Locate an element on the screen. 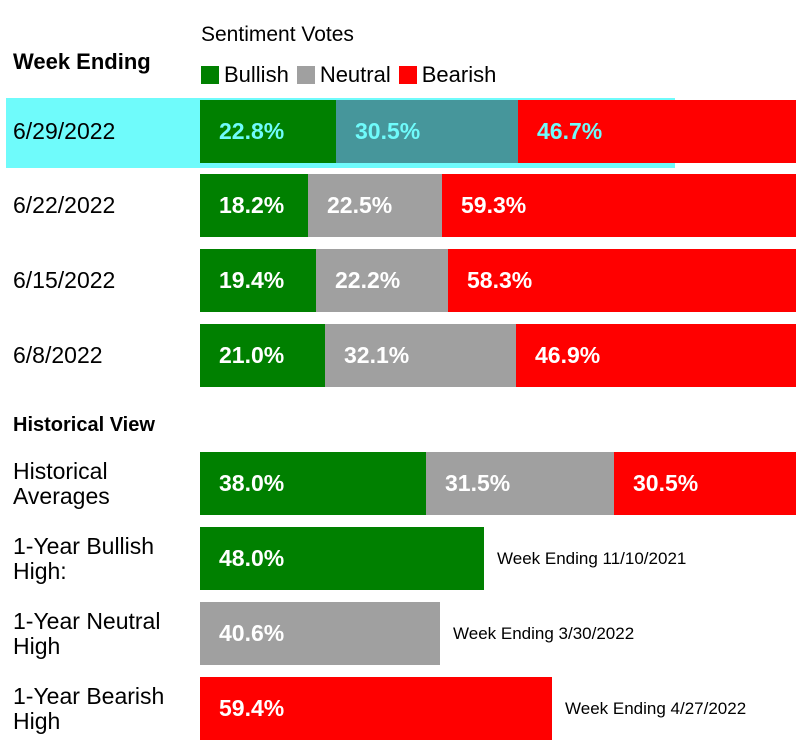 The height and width of the screenshot is (743, 805). historical-bar: 48.0% Week Ending 11/10/2021 is located at coordinates (498, 558).